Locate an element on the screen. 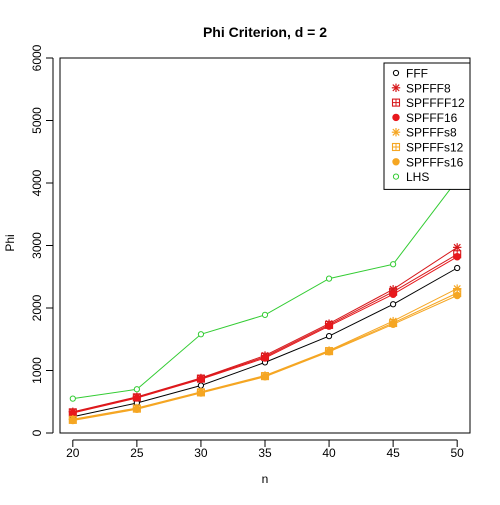 The width and height of the screenshot is (500, 505). x-tick-label: 35 is located at coordinates (265, 453).